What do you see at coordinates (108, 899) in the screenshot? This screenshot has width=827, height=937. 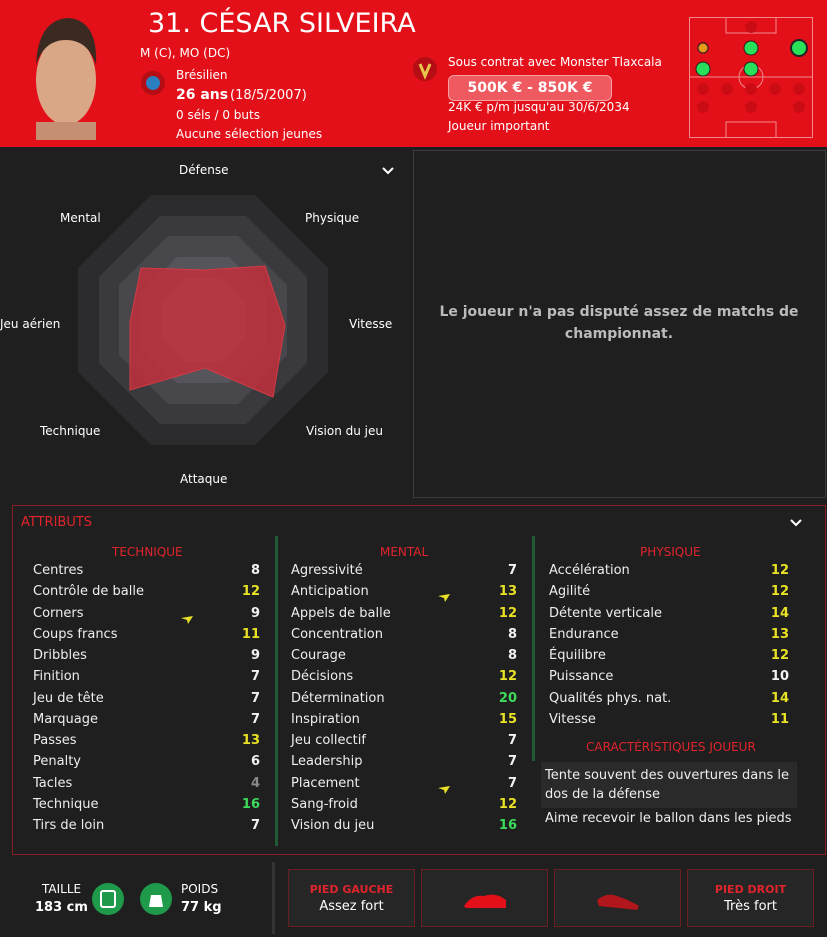 I see `height-icon` at bounding box center [108, 899].